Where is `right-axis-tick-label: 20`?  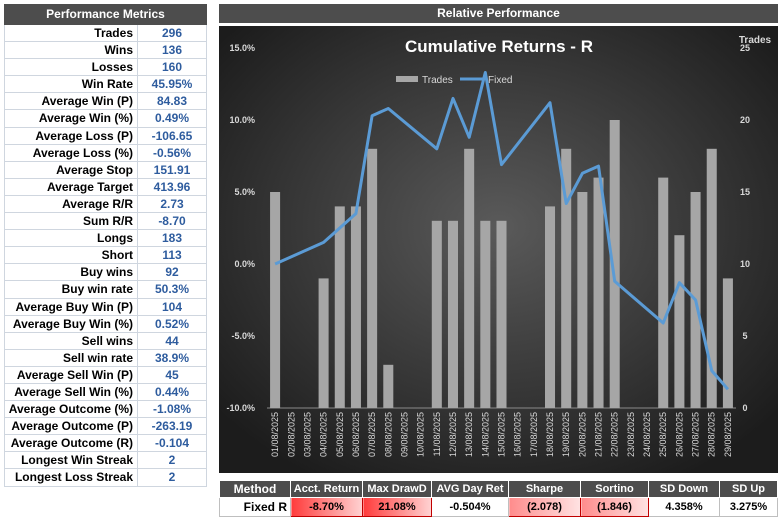 right-axis-tick-label: 20 is located at coordinates (745, 120).